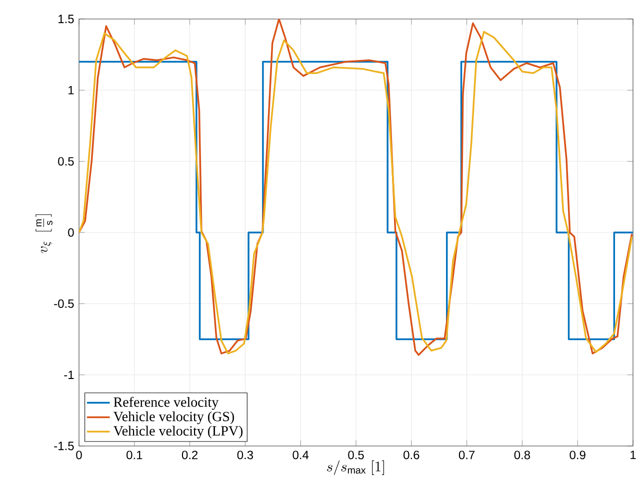  What do you see at coordinates (134, 455) in the screenshot?
I see `x-tick-label: 0.1` at bounding box center [134, 455].